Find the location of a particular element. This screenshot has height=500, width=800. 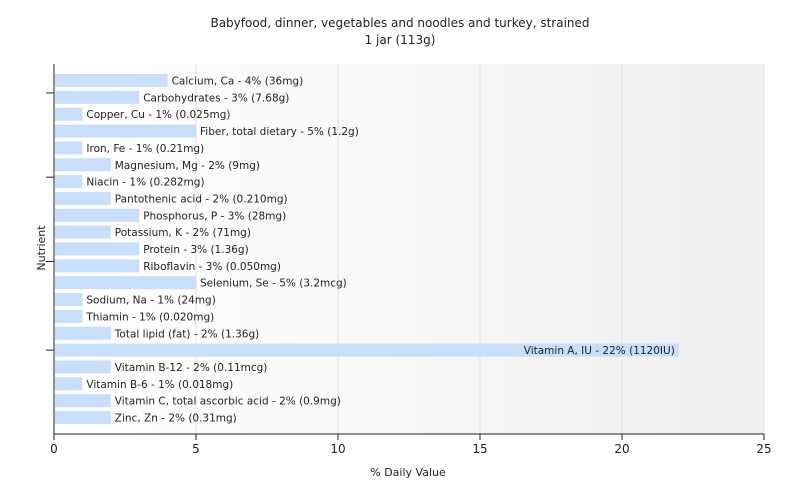

y-axis-title: Nutrient is located at coordinates (41, 248).